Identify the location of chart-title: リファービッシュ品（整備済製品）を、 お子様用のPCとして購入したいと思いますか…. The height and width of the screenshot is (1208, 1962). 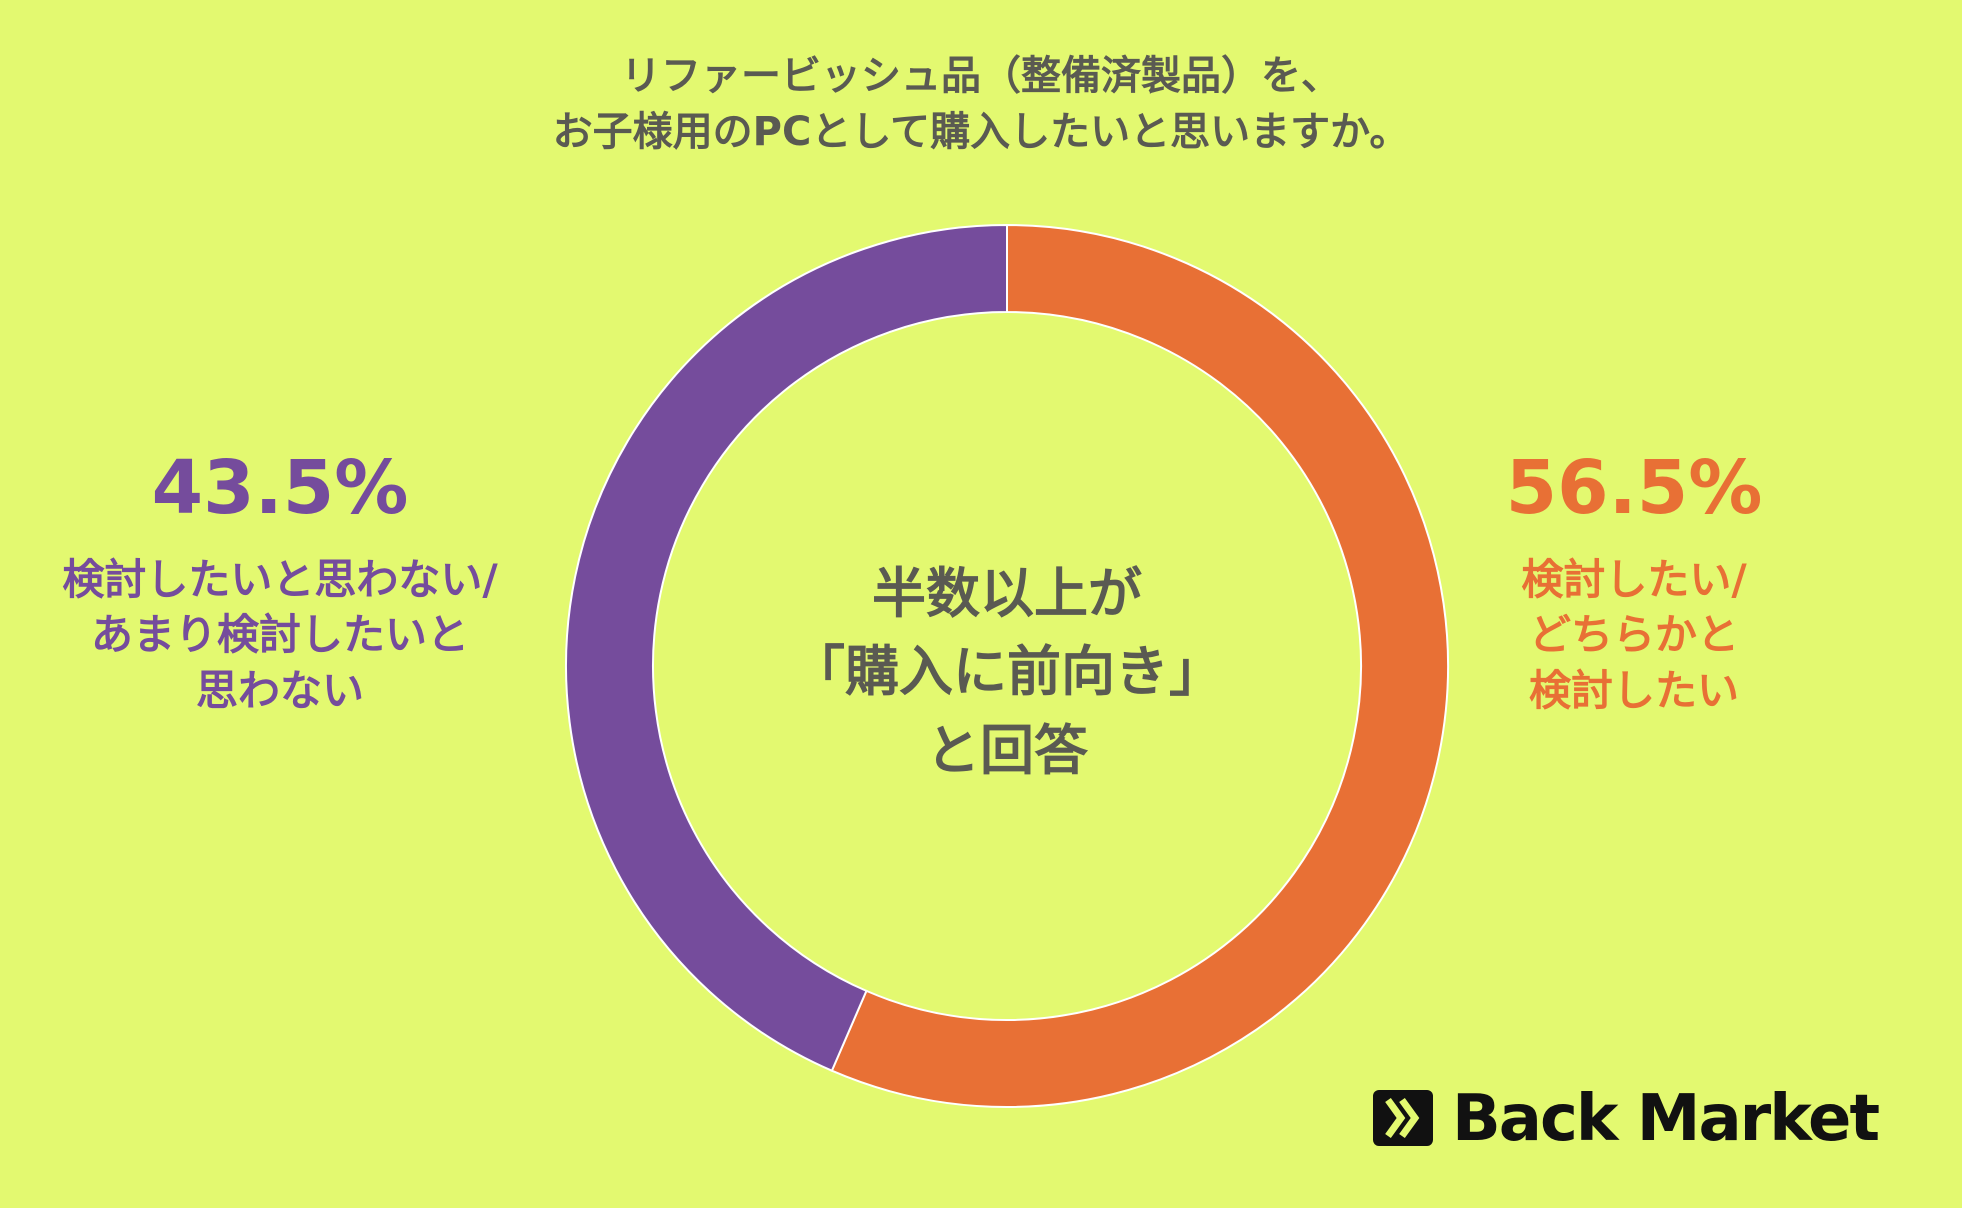
(981, 104).